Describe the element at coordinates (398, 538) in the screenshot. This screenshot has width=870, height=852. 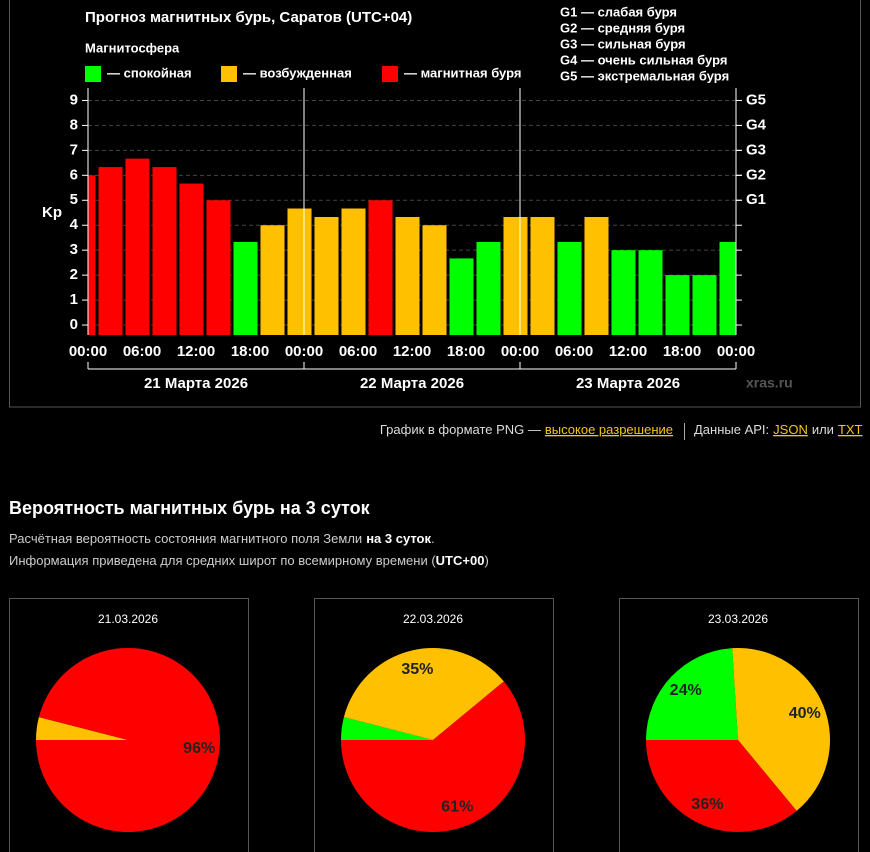
I see `desc-bold: на 3 суток` at that location.